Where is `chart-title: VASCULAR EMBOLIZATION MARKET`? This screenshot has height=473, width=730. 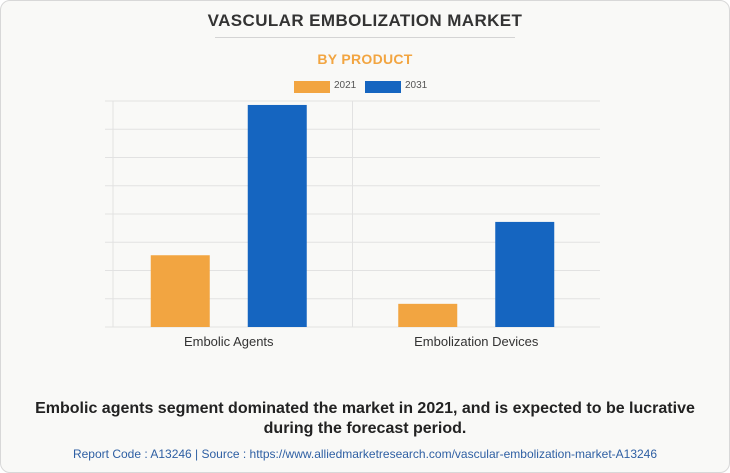 chart-title: VASCULAR EMBOLIZATION MARKET is located at coordinates (365, 20).